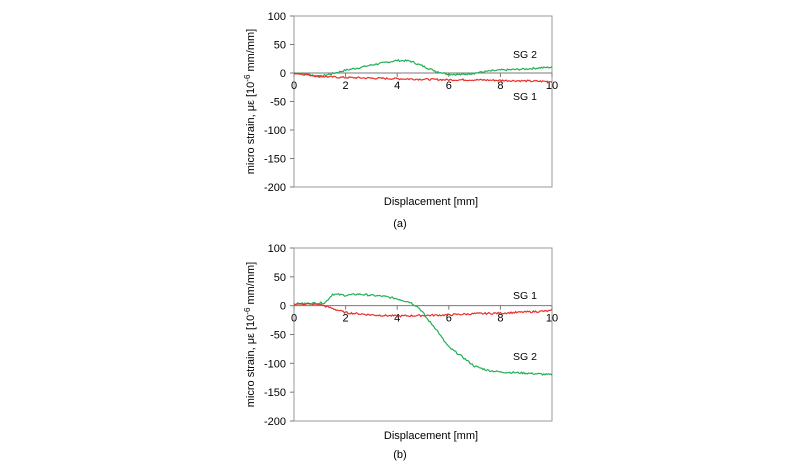 The width and height of the screenshot is (800, 466). I want to click on figure-caption: (a), so click(399, 224).